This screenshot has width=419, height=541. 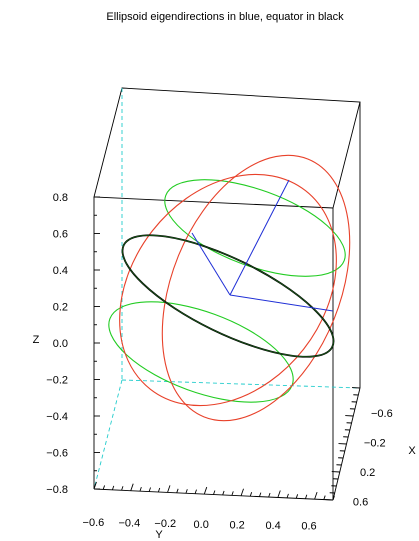 What do you see at coordinates (360, 502) in the screenshot?
I see `x-tick-label: 0.6` at bounding box center [360, 502].